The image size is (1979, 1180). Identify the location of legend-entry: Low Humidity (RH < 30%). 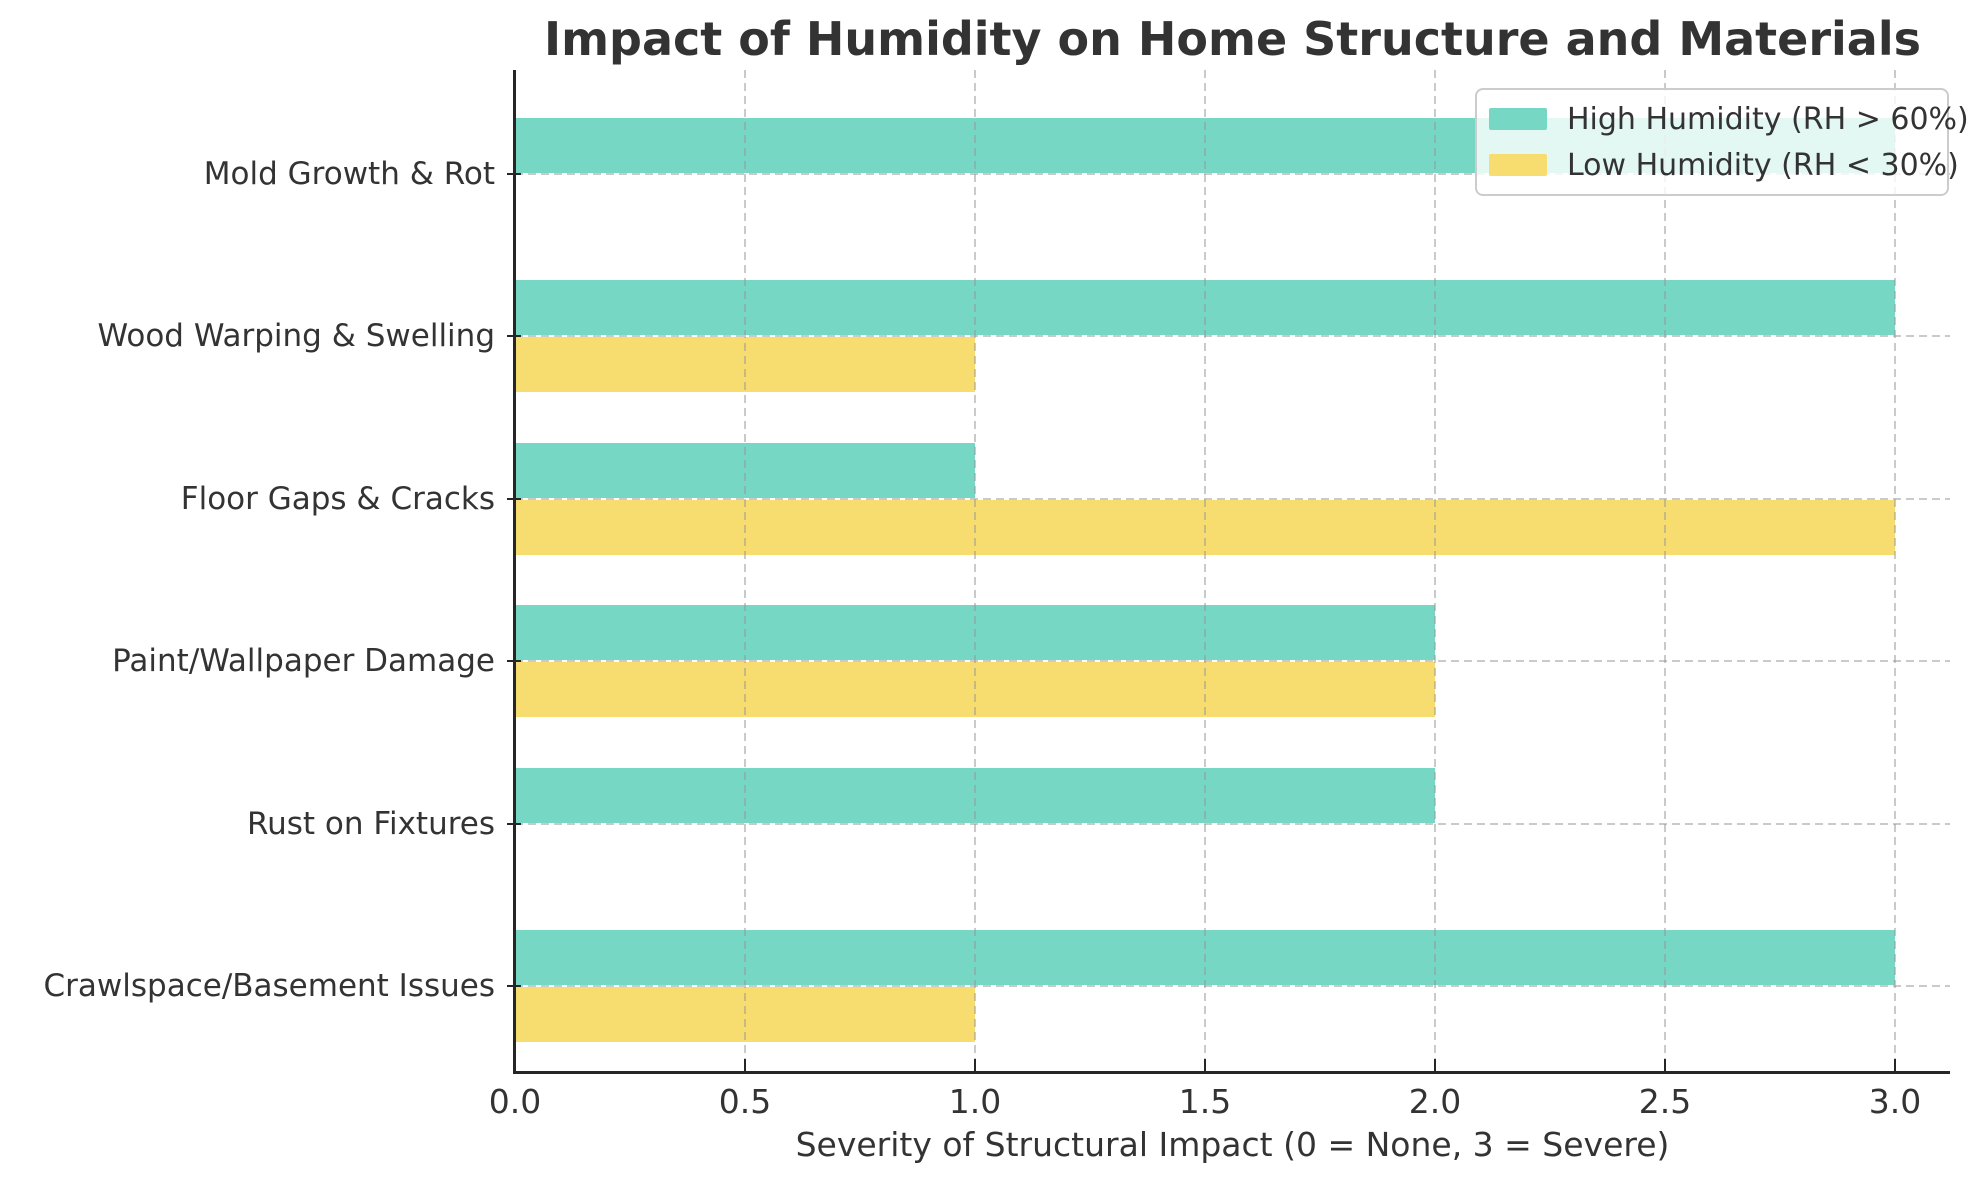
(1724, 165).